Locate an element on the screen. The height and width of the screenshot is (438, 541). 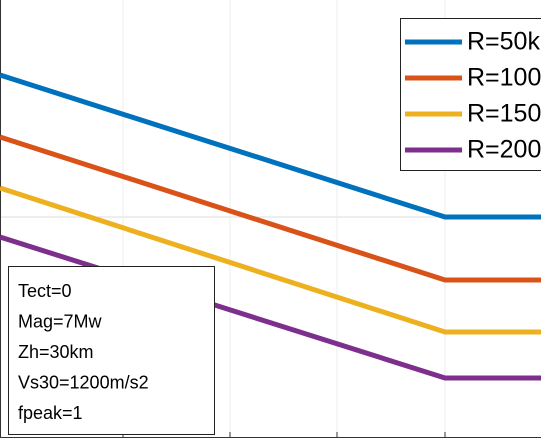
annotation-text: Zh=30km is located at coordinates (56, 352).